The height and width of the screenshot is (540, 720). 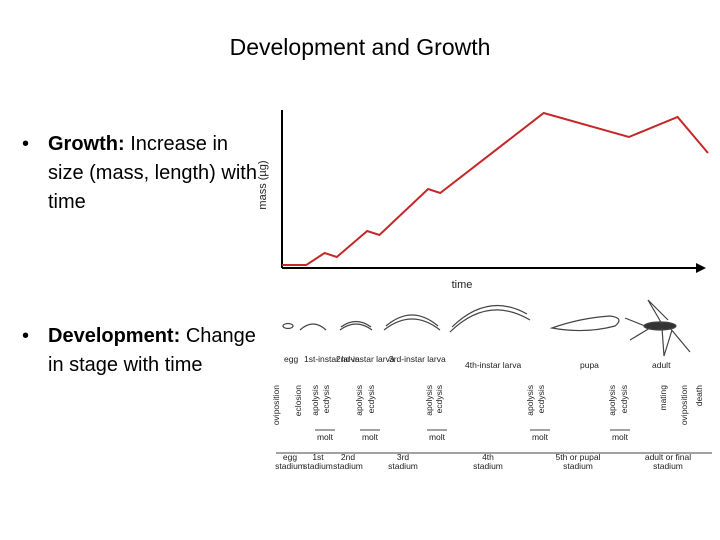 What do you see at coordinates (540, 437) in the screenshot?
I see `molt-label-3: molt` at bounding box center [540, 437].